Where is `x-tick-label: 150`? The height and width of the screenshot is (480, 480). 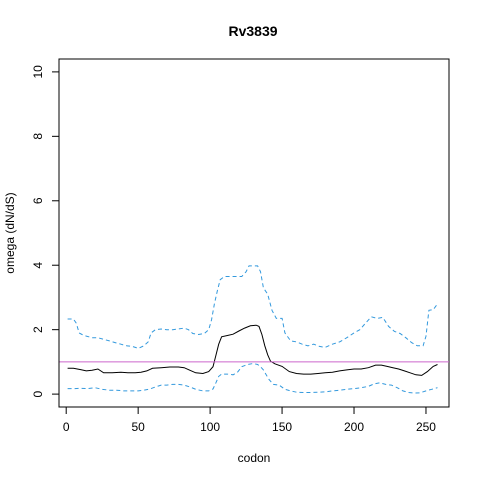
x-tick-label: 150 is located at coordinates (282, 427).